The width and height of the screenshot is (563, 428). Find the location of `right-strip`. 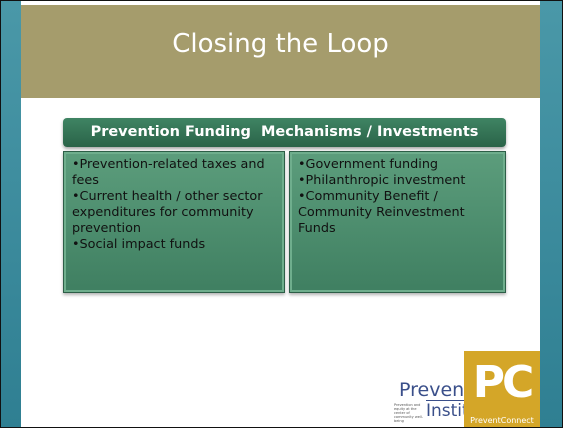

right-strip is located at coordinates (551, 214).